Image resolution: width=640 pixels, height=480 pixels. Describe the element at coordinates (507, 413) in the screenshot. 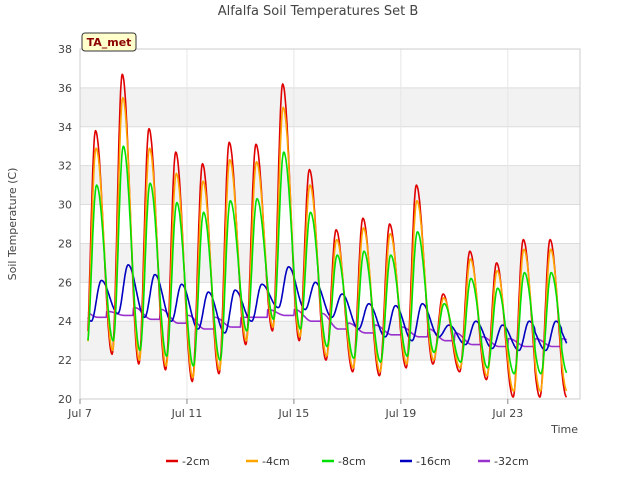

I see `x-tick-label: Jul 23` at that location.